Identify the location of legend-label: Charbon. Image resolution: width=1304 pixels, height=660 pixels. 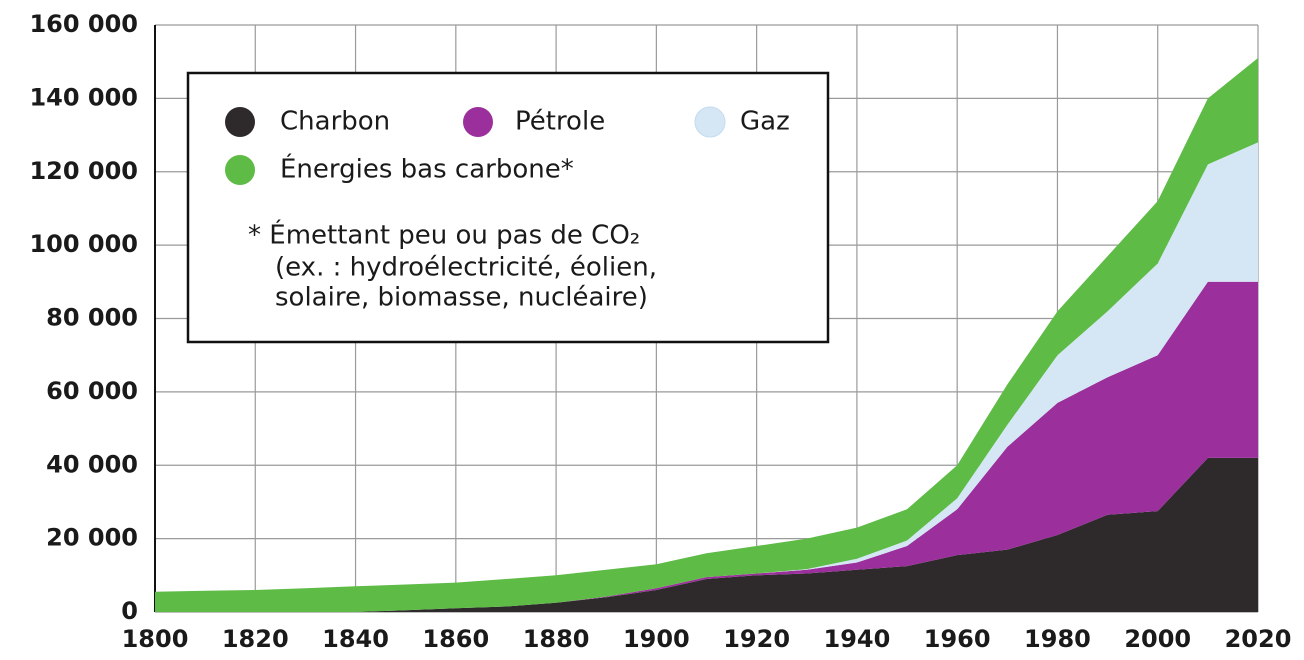
(335, 122).